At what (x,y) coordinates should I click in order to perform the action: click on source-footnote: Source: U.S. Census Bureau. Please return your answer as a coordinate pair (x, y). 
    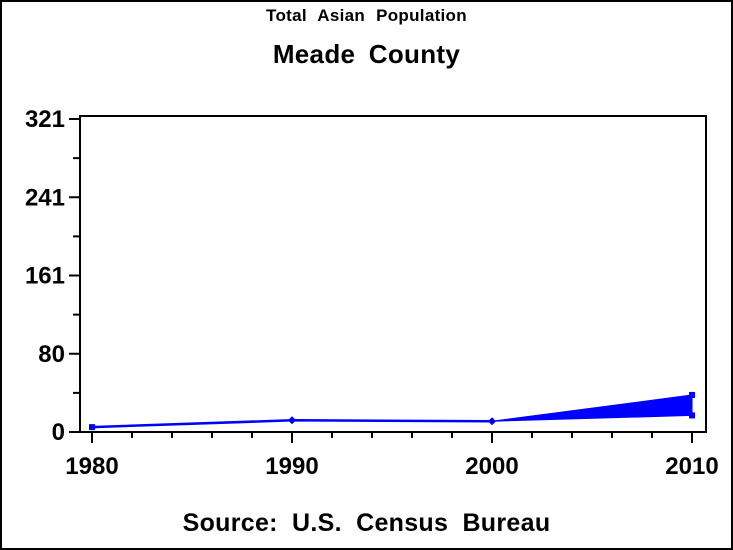
    Looking at the image, I should click on (366, 523).